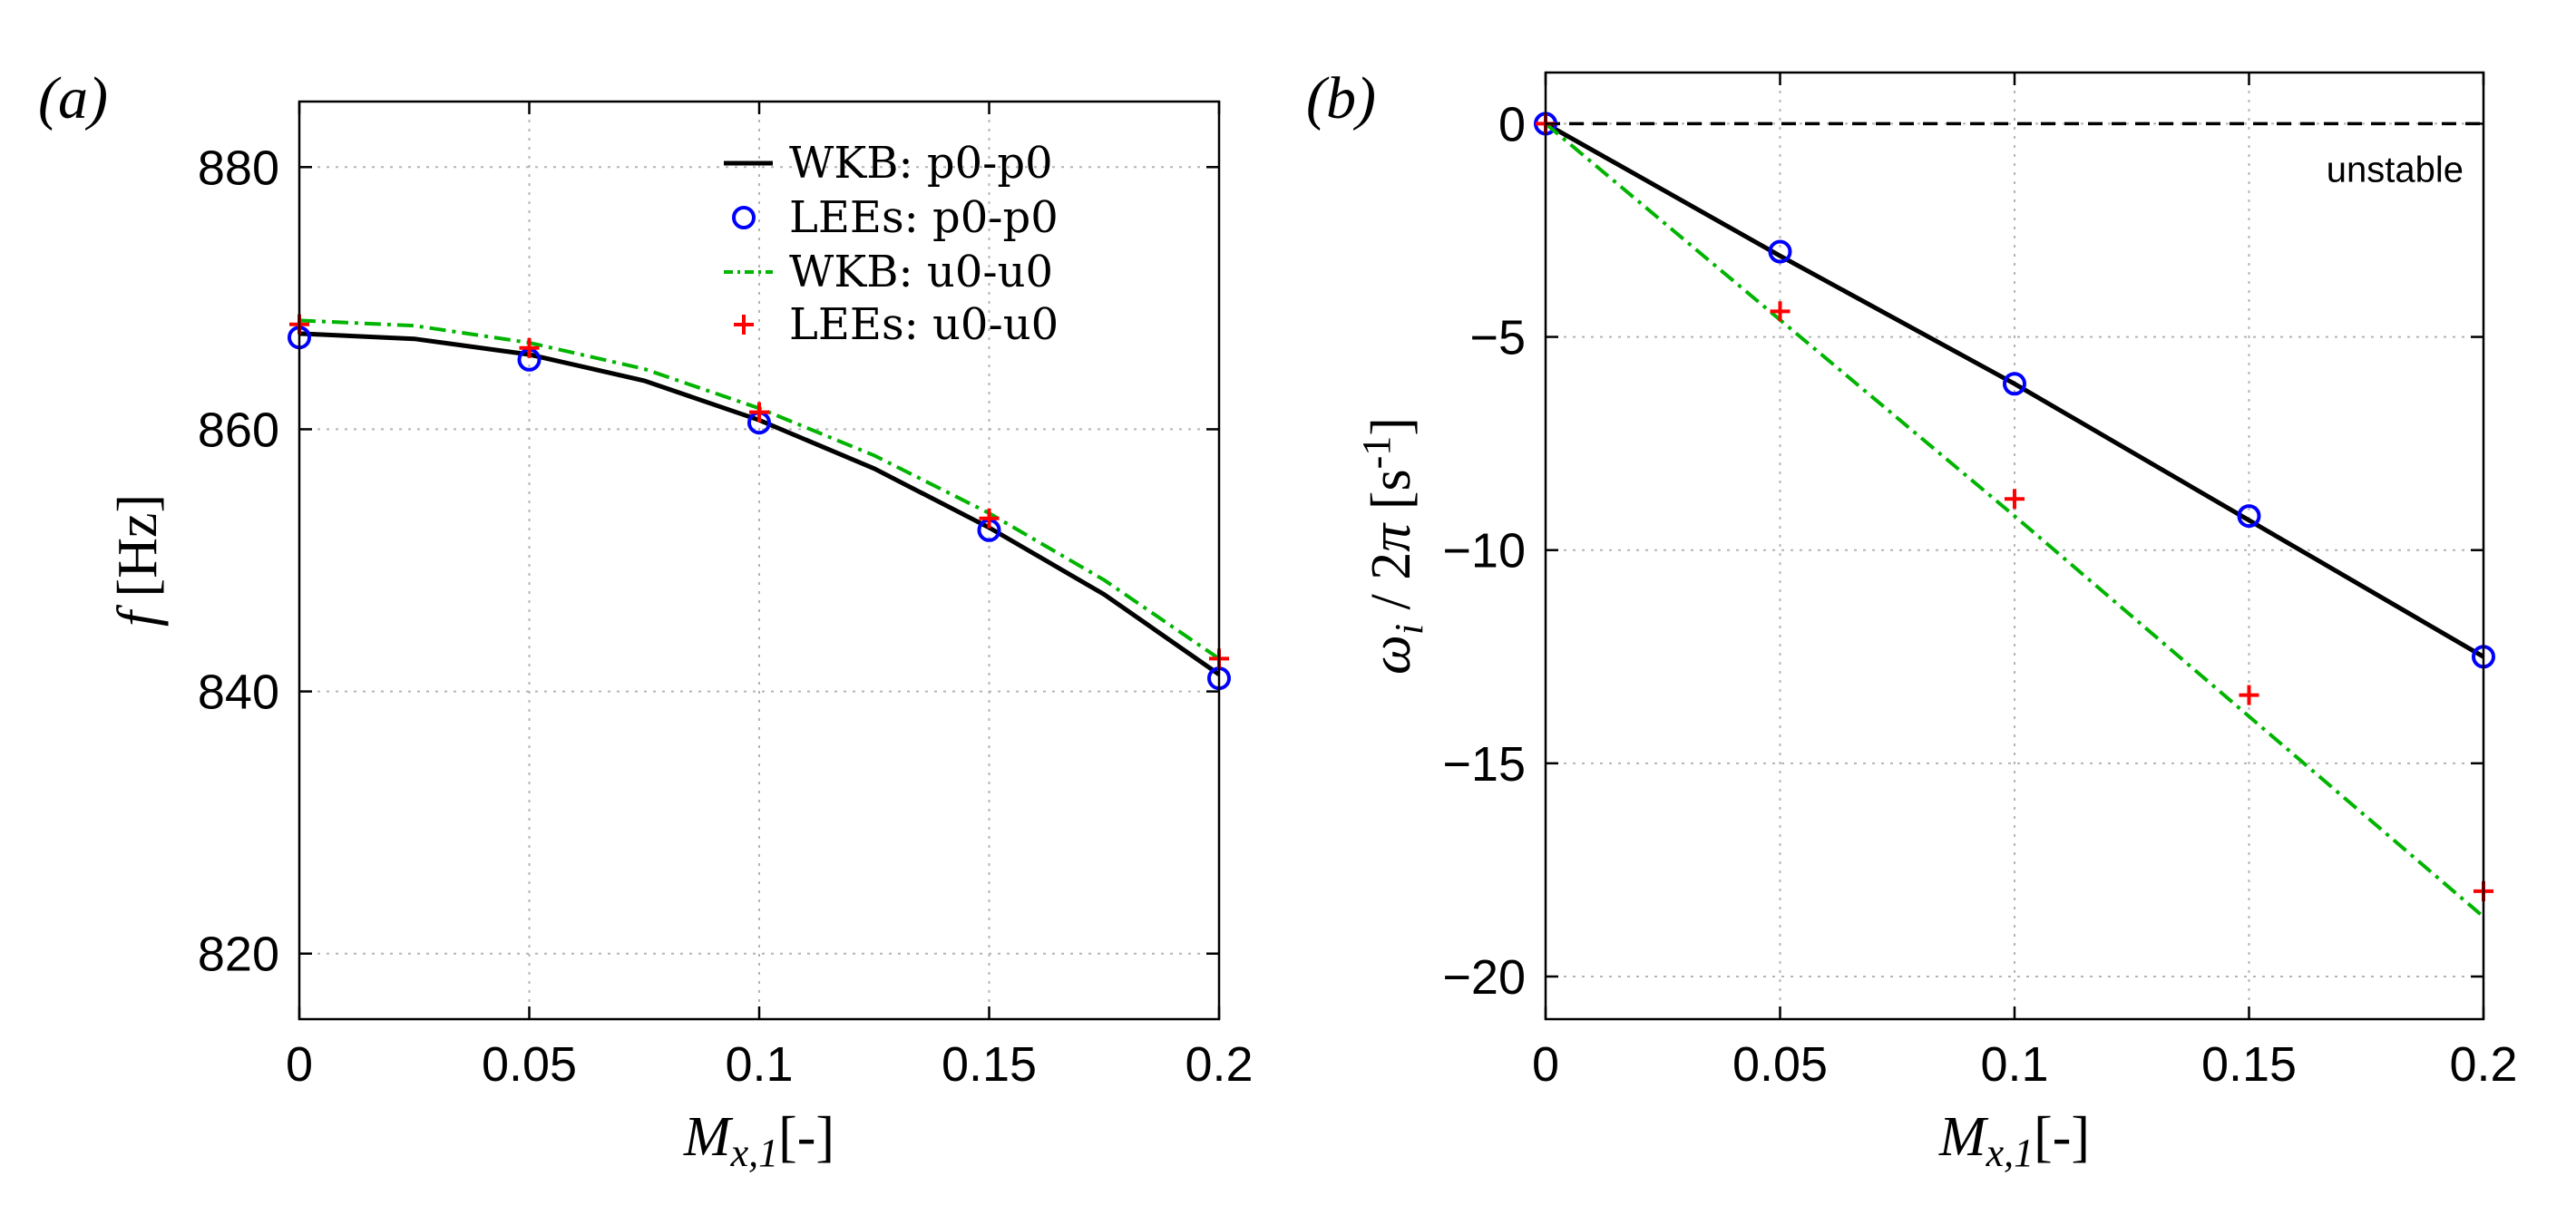 Image resolution: width=2576 pixels, height=1215 pixels. I want to click on y-tick-label: 860, so click(238, 430).